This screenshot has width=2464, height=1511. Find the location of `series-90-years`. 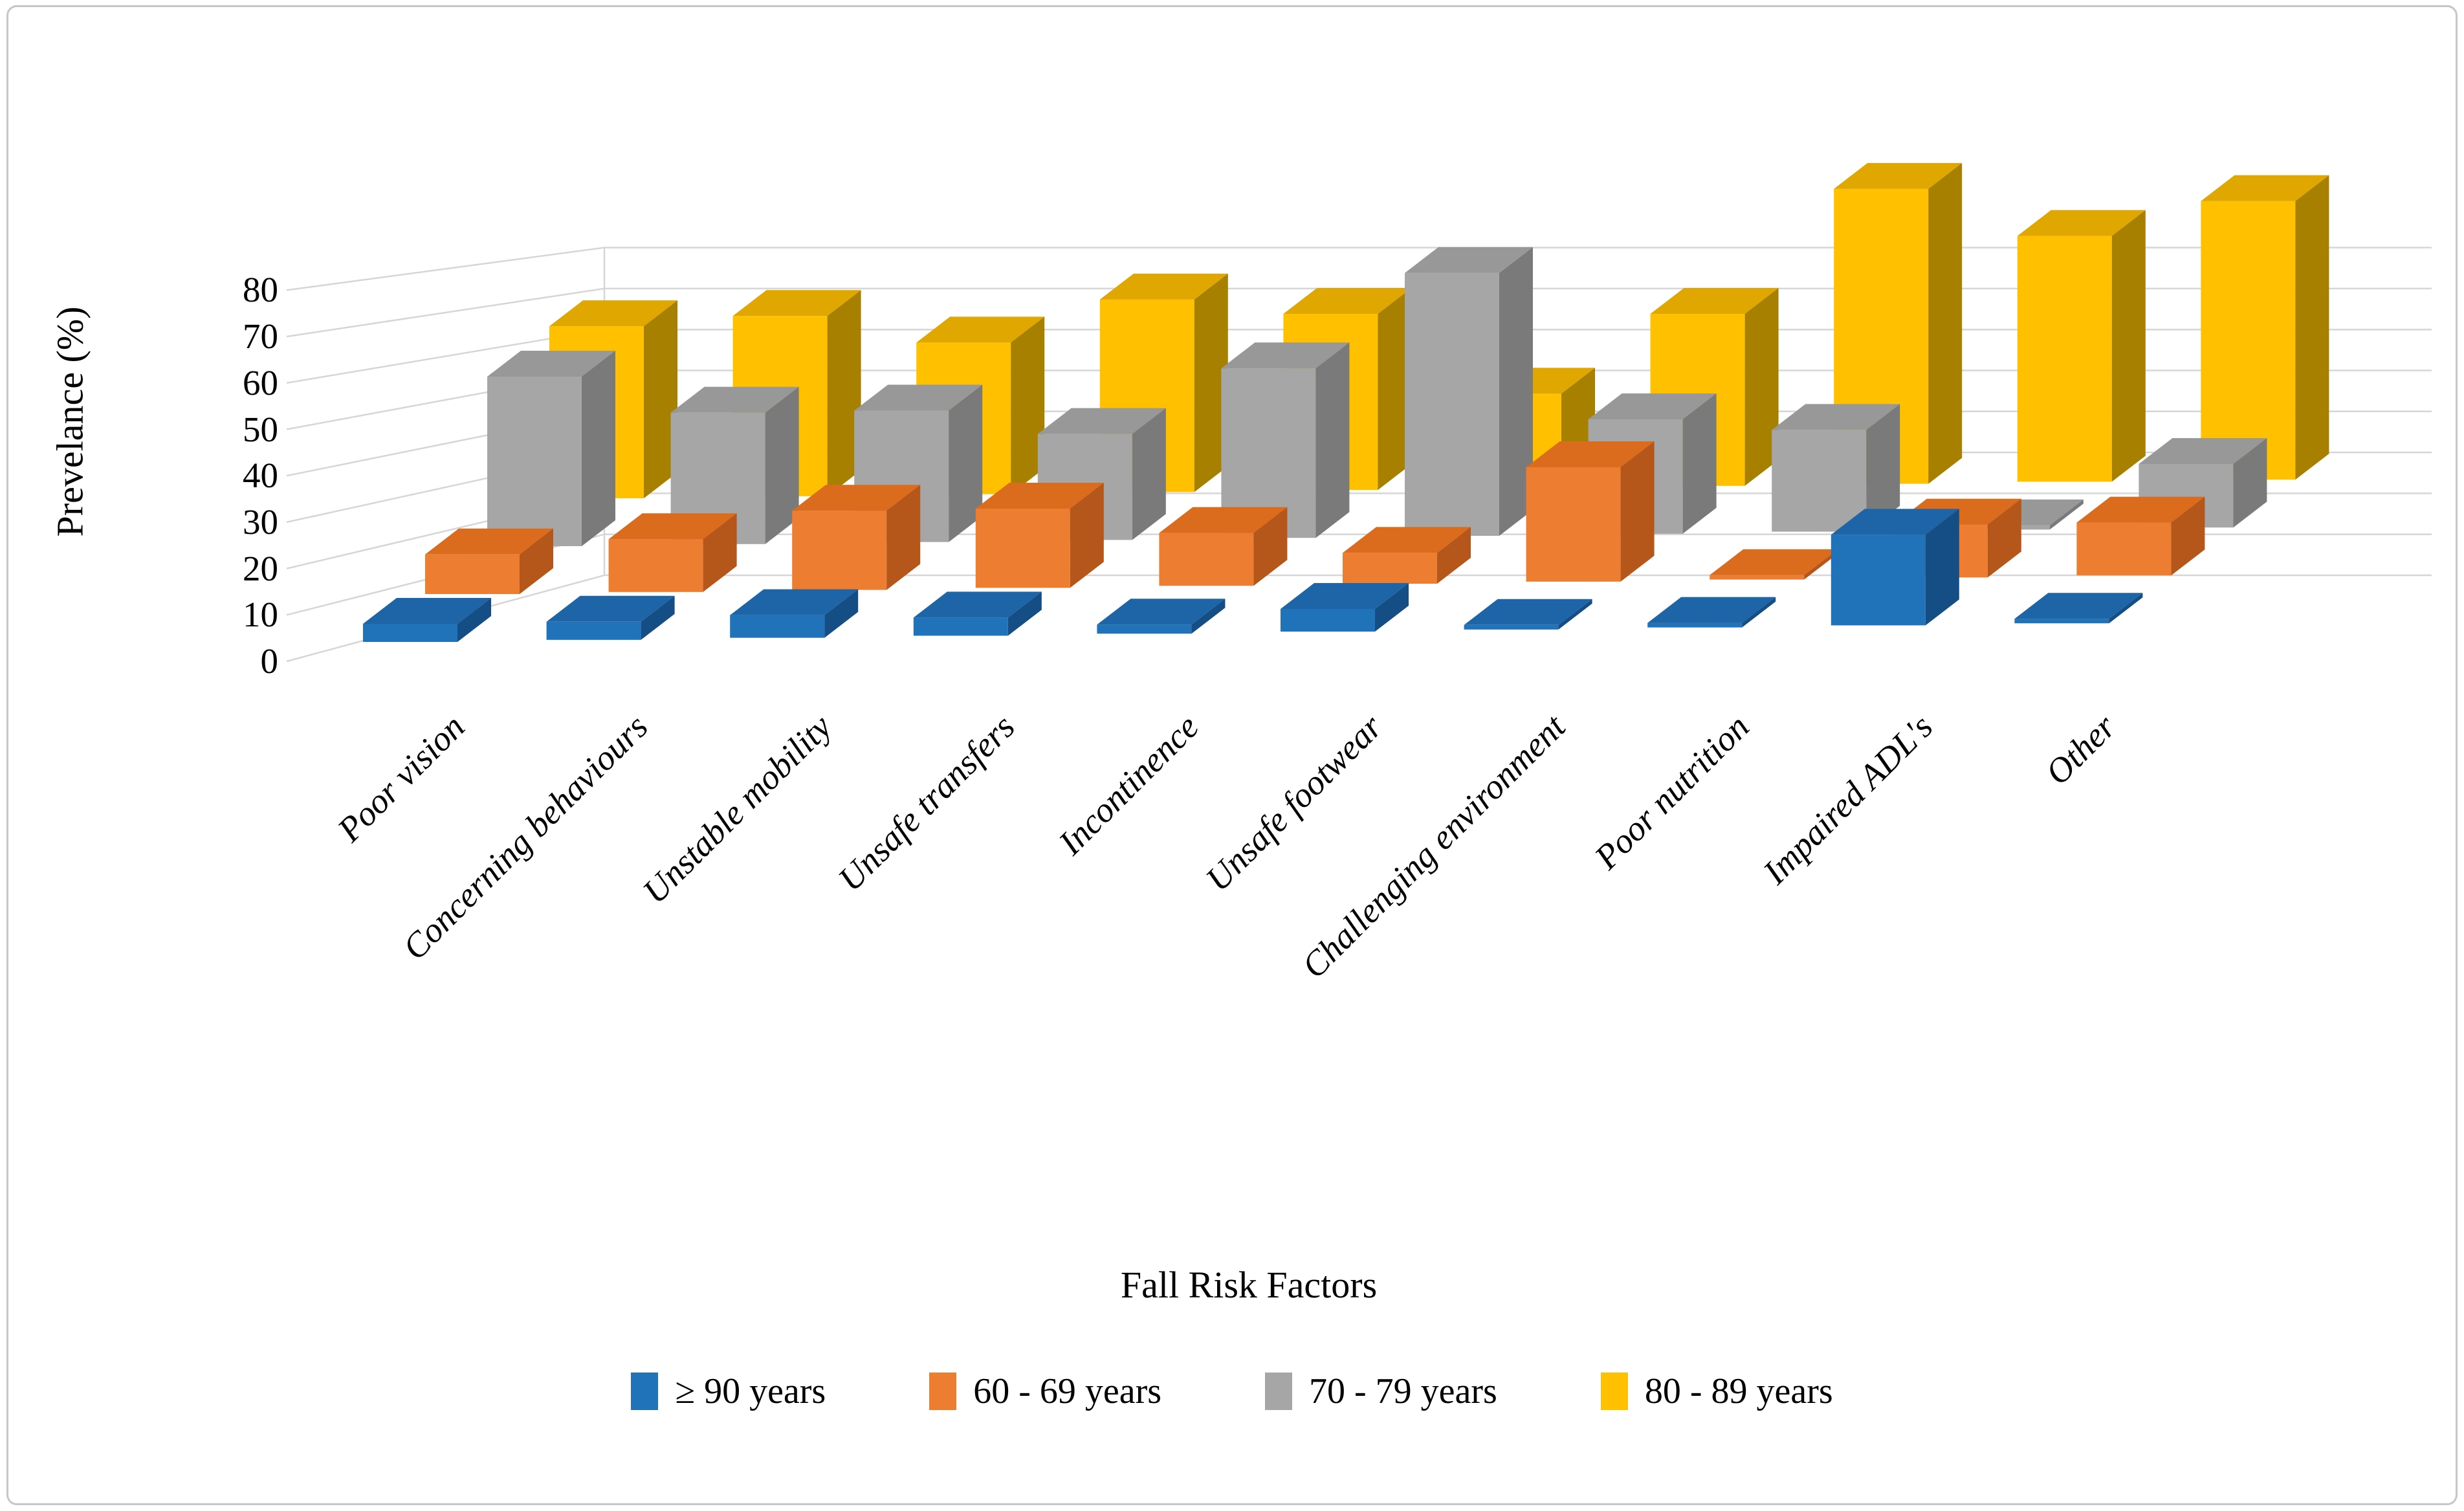

series-90-years is located at coordinates (1253, 575).